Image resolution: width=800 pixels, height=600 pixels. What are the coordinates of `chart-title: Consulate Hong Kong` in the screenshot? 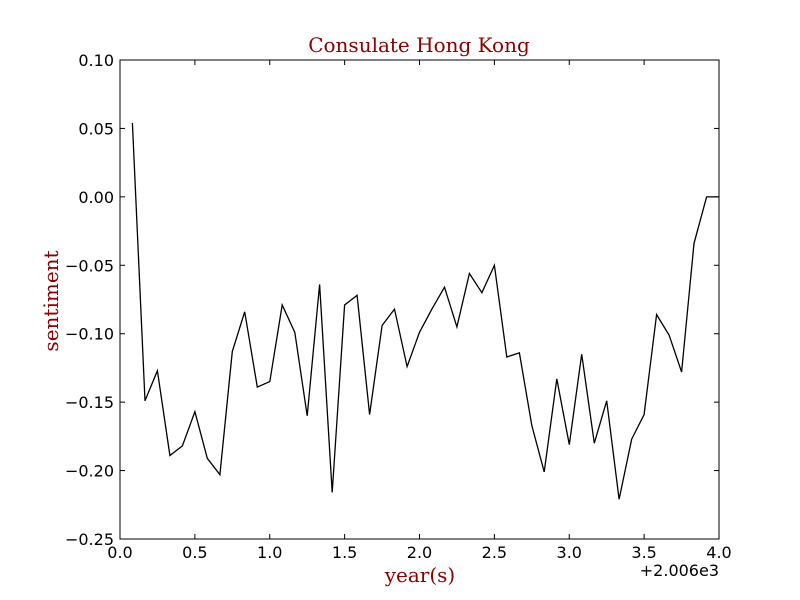 It's located at (419, 45).